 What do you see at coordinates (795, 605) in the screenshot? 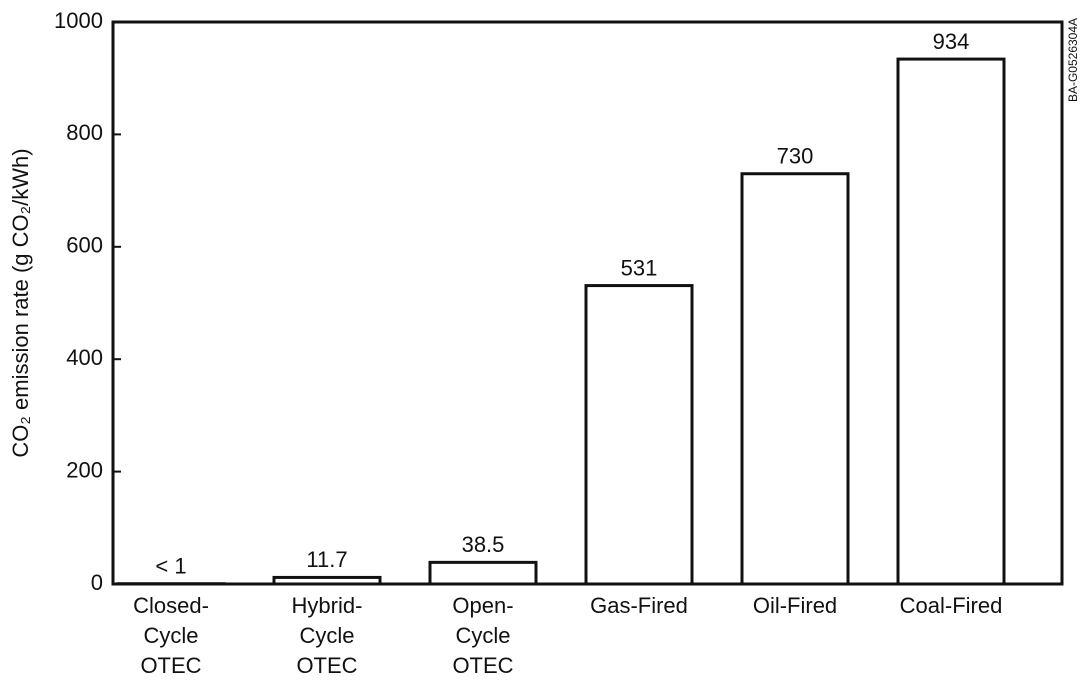
I see `x-tick-label: Oil-Fired` at bounding box center [795, 605].